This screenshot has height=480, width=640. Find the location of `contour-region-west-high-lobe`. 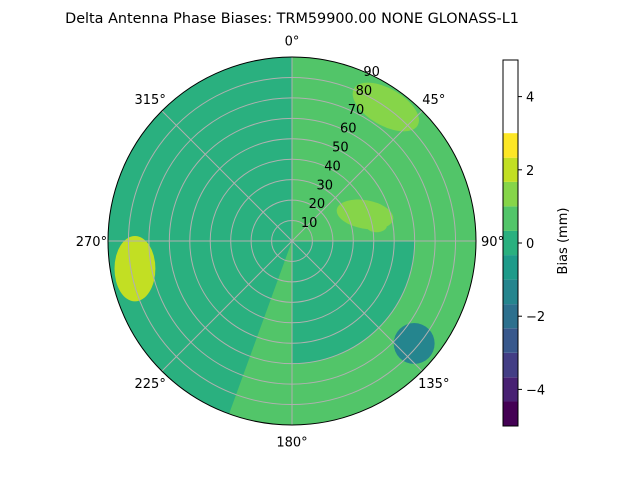

contour-region-west-high-lobe is located at coordinates (135, 268).